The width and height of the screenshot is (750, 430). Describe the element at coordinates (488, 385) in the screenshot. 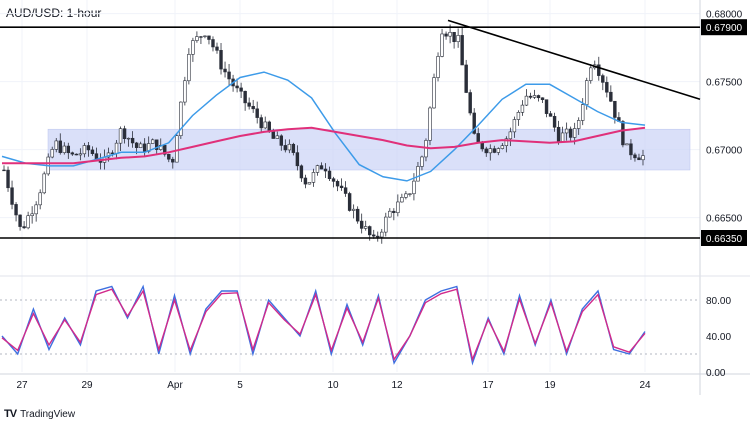

I see `time-axis-label: 17` at that location.